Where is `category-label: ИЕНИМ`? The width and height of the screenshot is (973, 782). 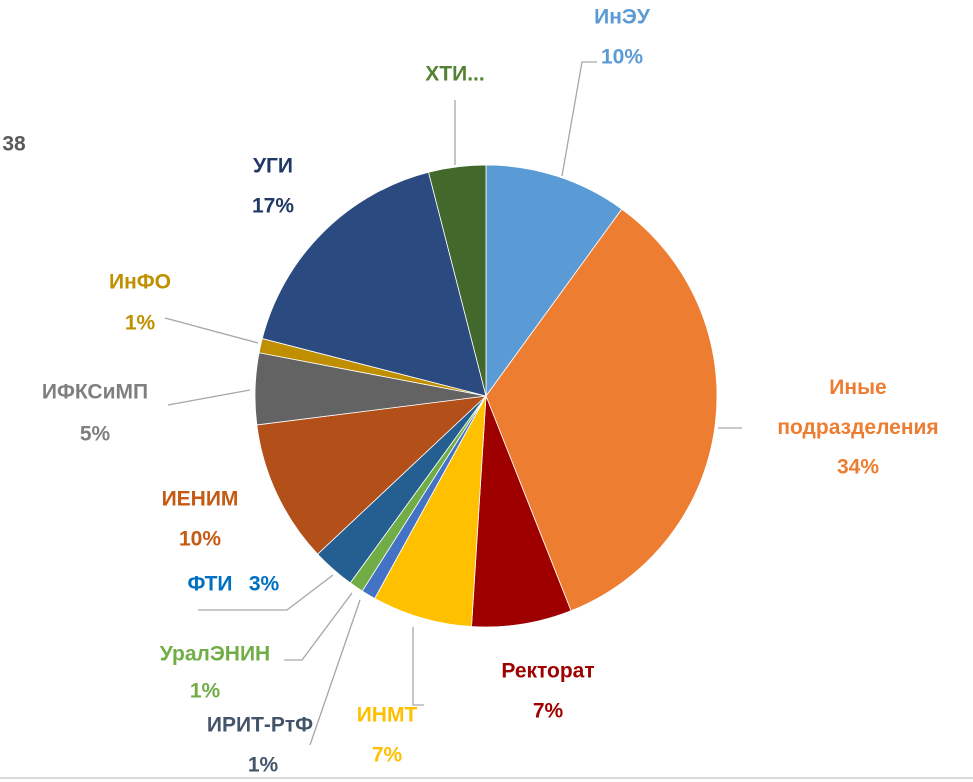 category-label: ИЕНИМ is located at coordinates (200, 499).